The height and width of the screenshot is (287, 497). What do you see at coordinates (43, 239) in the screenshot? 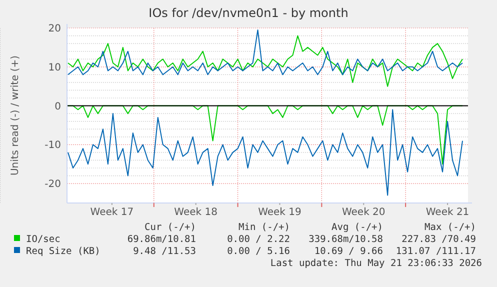
I see `legend-label: IO/sec` at bounding box center [43, 239].